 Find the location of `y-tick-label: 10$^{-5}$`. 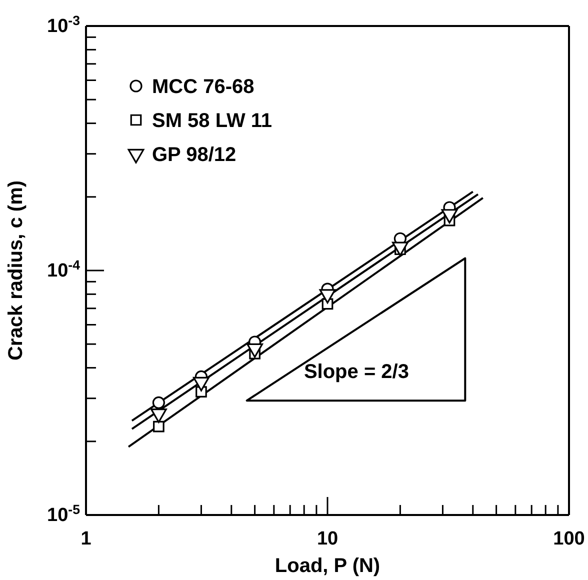

y-tick-label: 10$^{-5}$ is located at coordinates (64, 514).